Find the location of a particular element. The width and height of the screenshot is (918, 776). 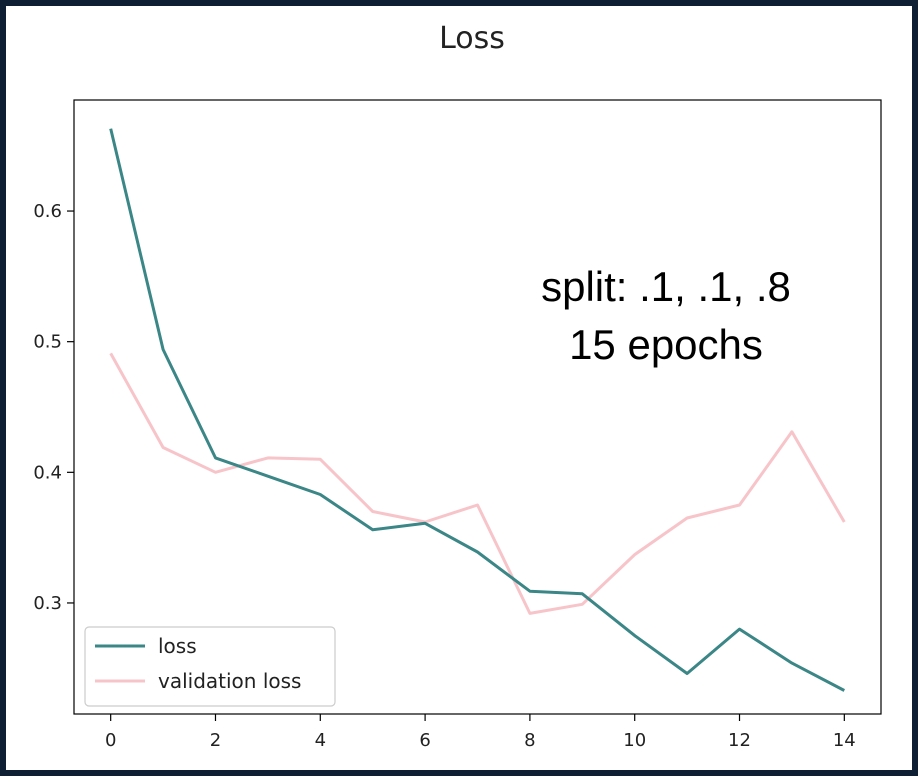

legend-label-loss: loss is located at coordinates (177, 646).